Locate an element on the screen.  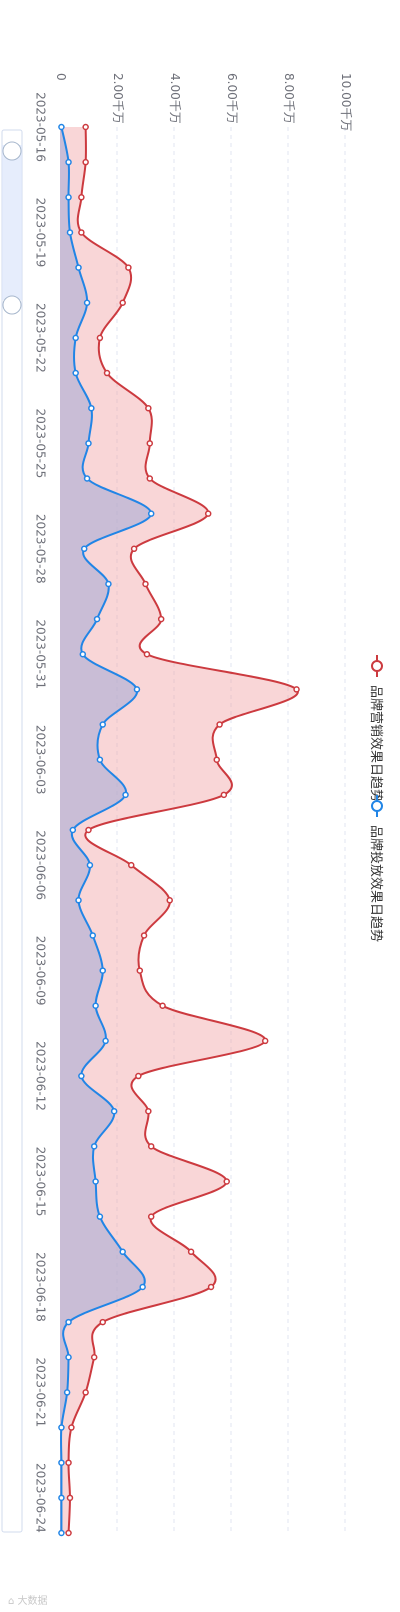
slider-selection is located at coordinates (12, 222).